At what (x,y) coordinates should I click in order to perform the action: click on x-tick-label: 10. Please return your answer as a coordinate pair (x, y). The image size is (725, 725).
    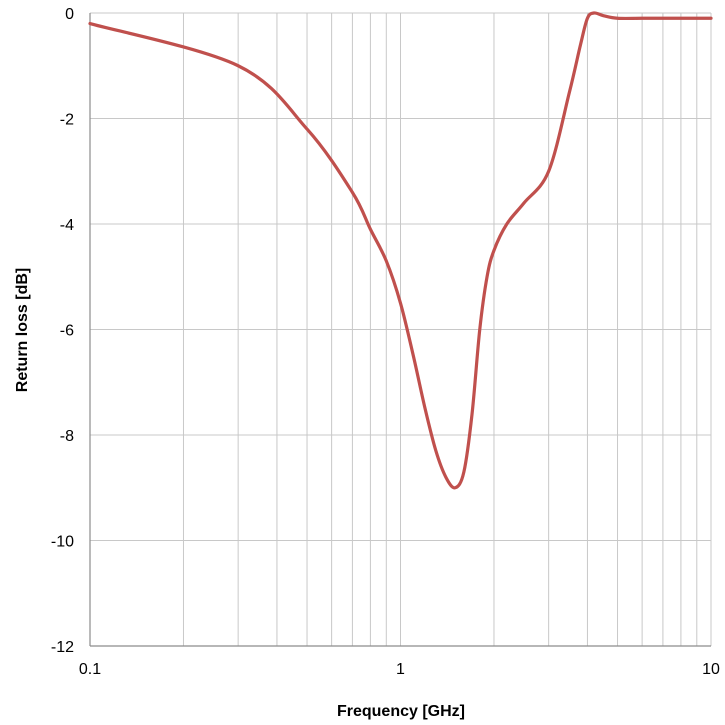
    Looking at the image, I should click on (711, 669).